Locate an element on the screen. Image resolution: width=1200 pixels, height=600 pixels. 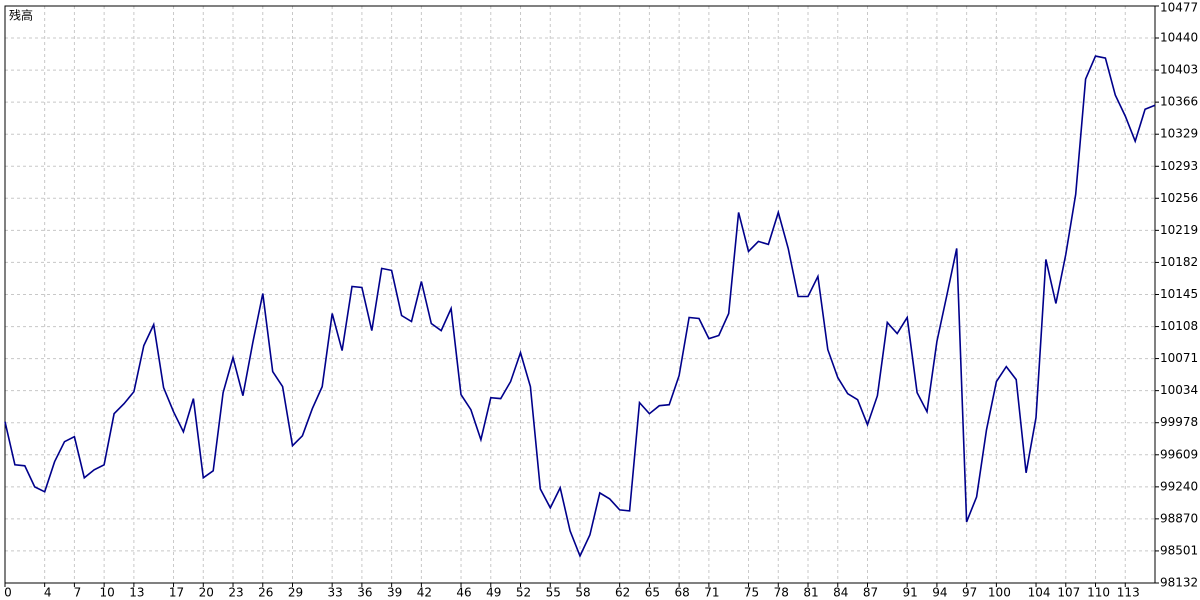
x-tick-label: 55 is located at coordinates (553, 593).